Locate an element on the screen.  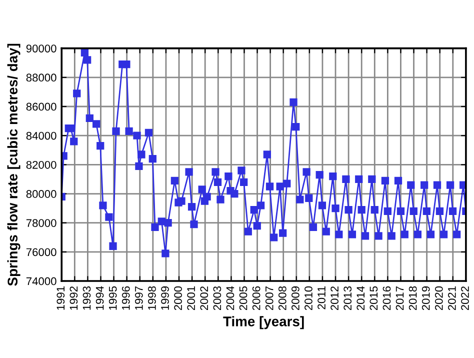
x-tick-label: 2006 is located at coordinates (256, 298).